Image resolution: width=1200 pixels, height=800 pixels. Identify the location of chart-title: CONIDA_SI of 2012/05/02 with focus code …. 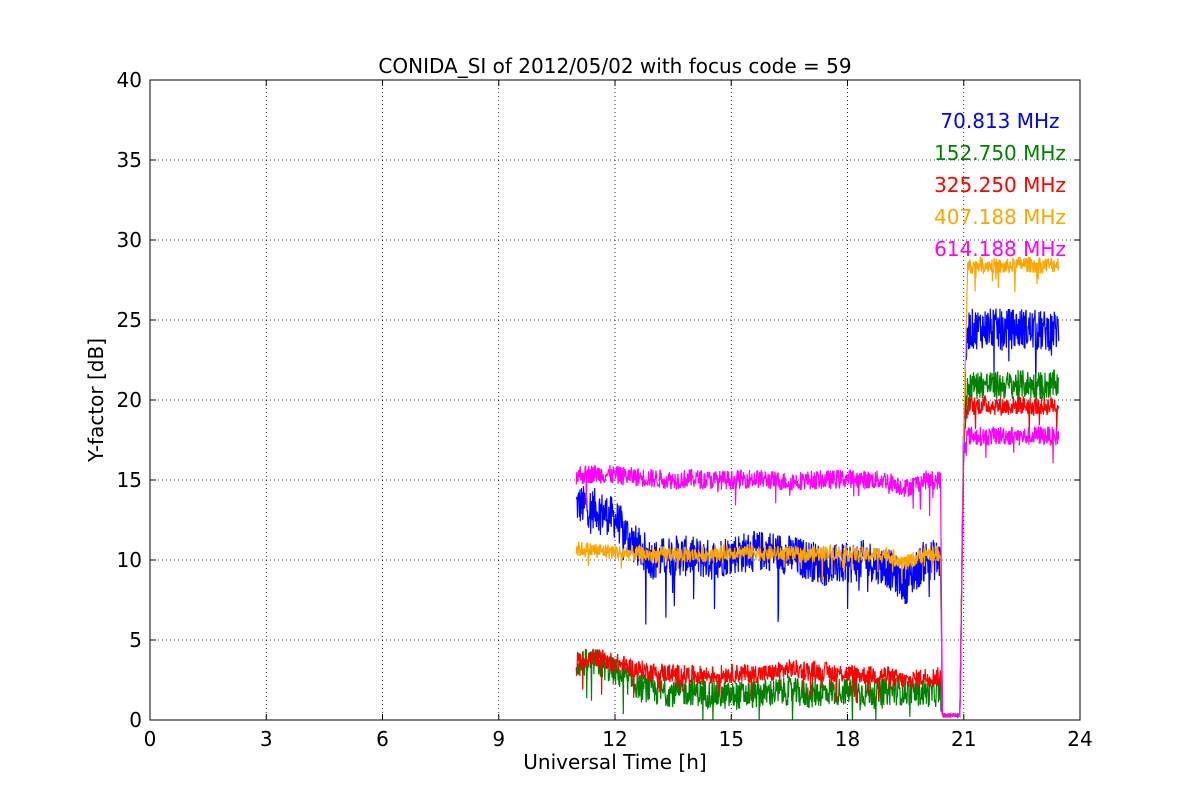
(614, 66).